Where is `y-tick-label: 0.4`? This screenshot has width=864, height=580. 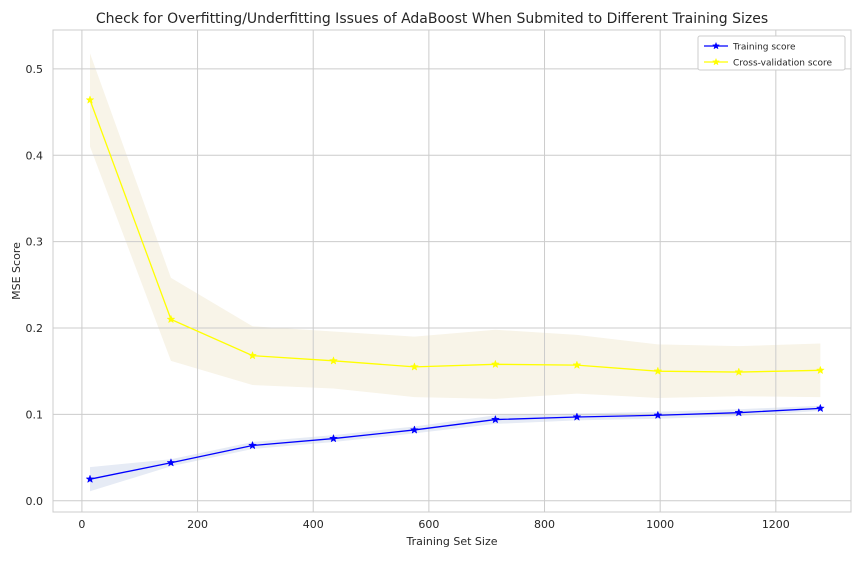
y-tick-label: 0.4 is located at coordinates (35, 155).